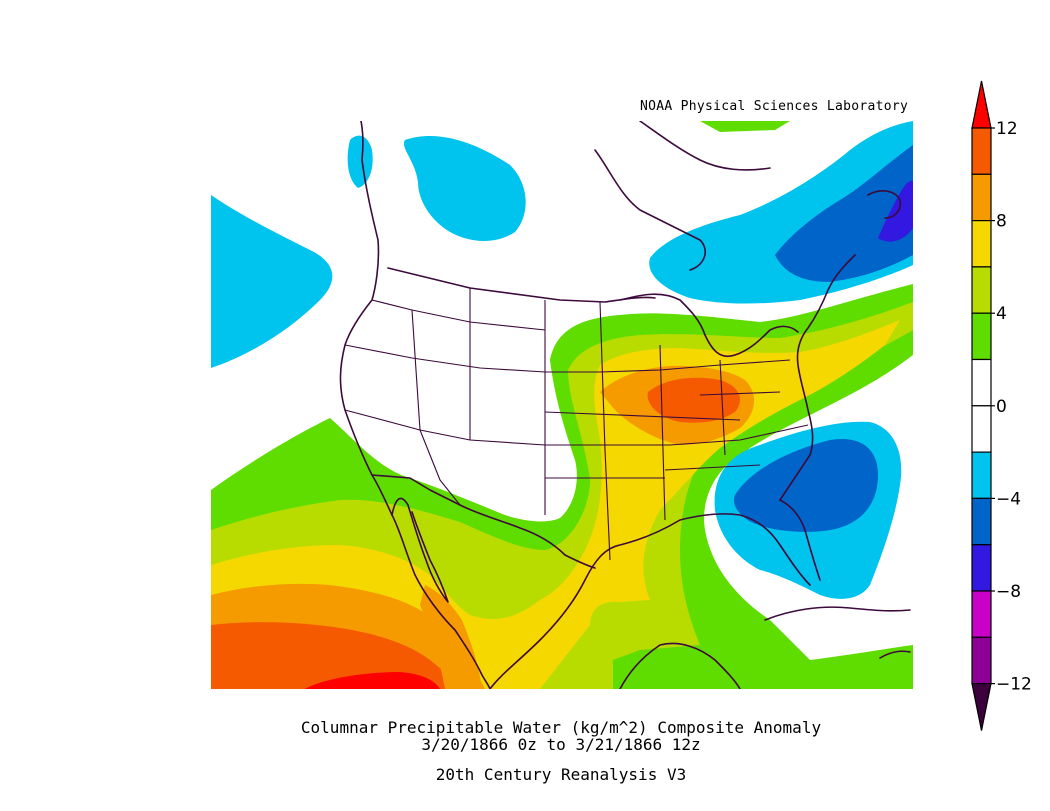  I want to click on fill-green-carib, so click(831, 667).